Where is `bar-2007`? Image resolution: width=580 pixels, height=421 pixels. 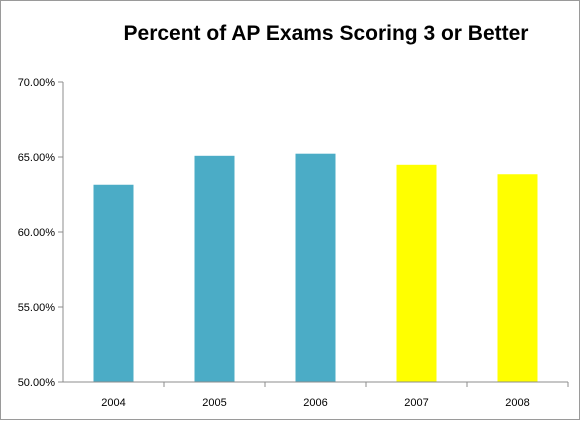 bar-2007 is located at coordinates (416, 273).